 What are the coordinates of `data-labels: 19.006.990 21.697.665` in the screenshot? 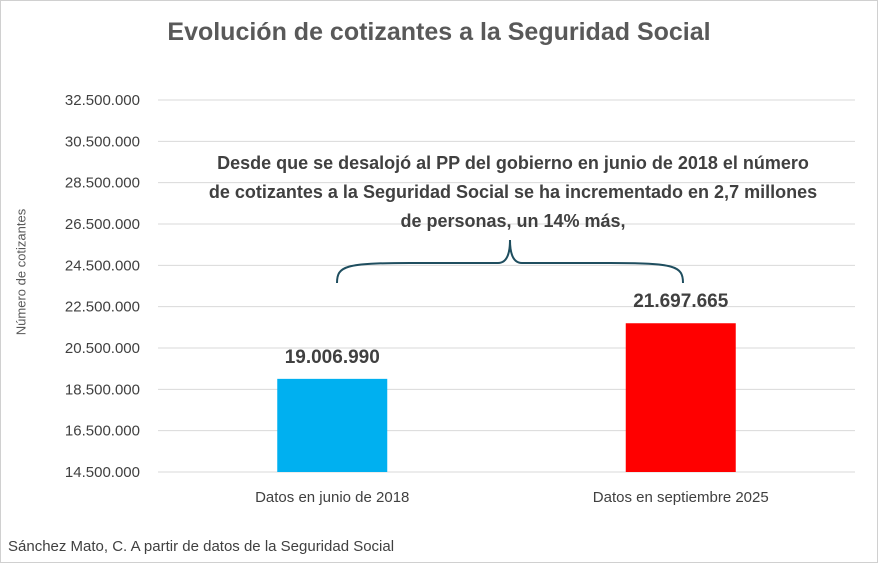 It's located at (507, 329).